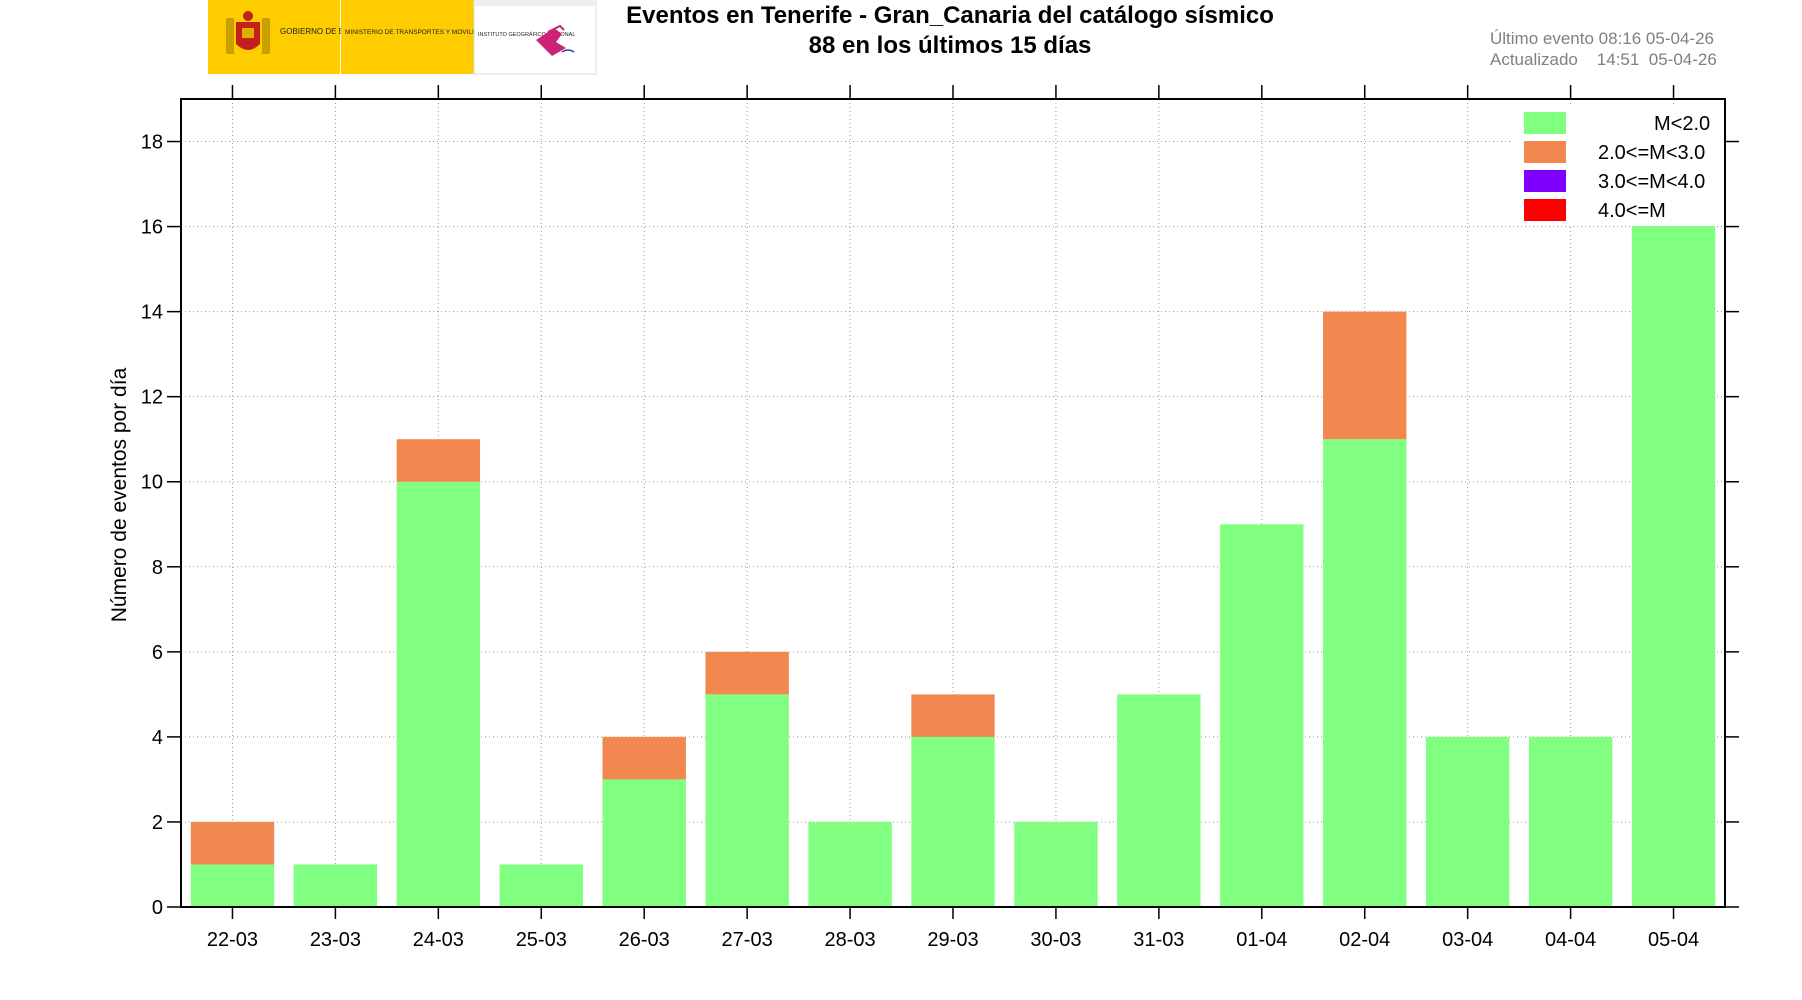 The image size is (1802, 1000). I want to click on x-tick-label: 31-03, so click(1158, 940).